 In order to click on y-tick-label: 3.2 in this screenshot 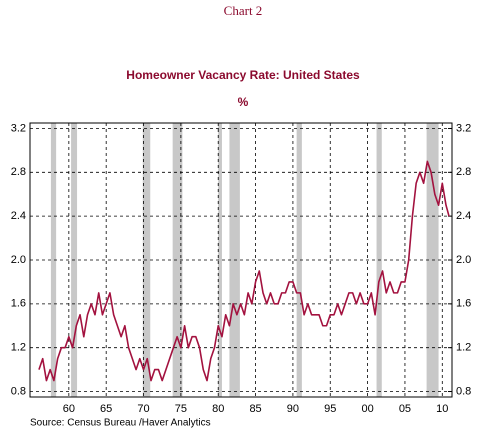, I will do `click(18, 128)`.